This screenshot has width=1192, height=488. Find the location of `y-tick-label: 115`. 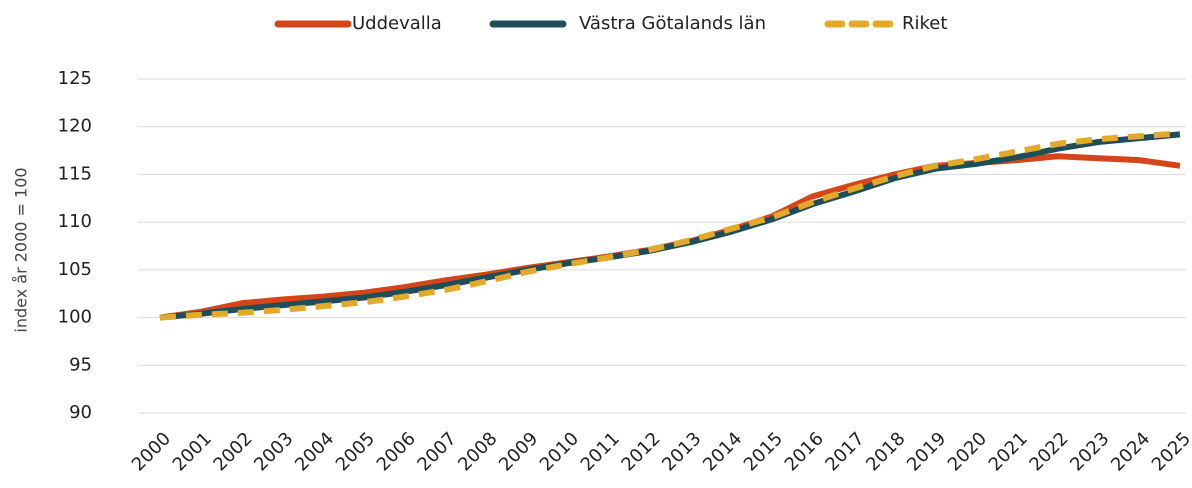

y-tick-label: 115 is located at coordinates (75, 173).